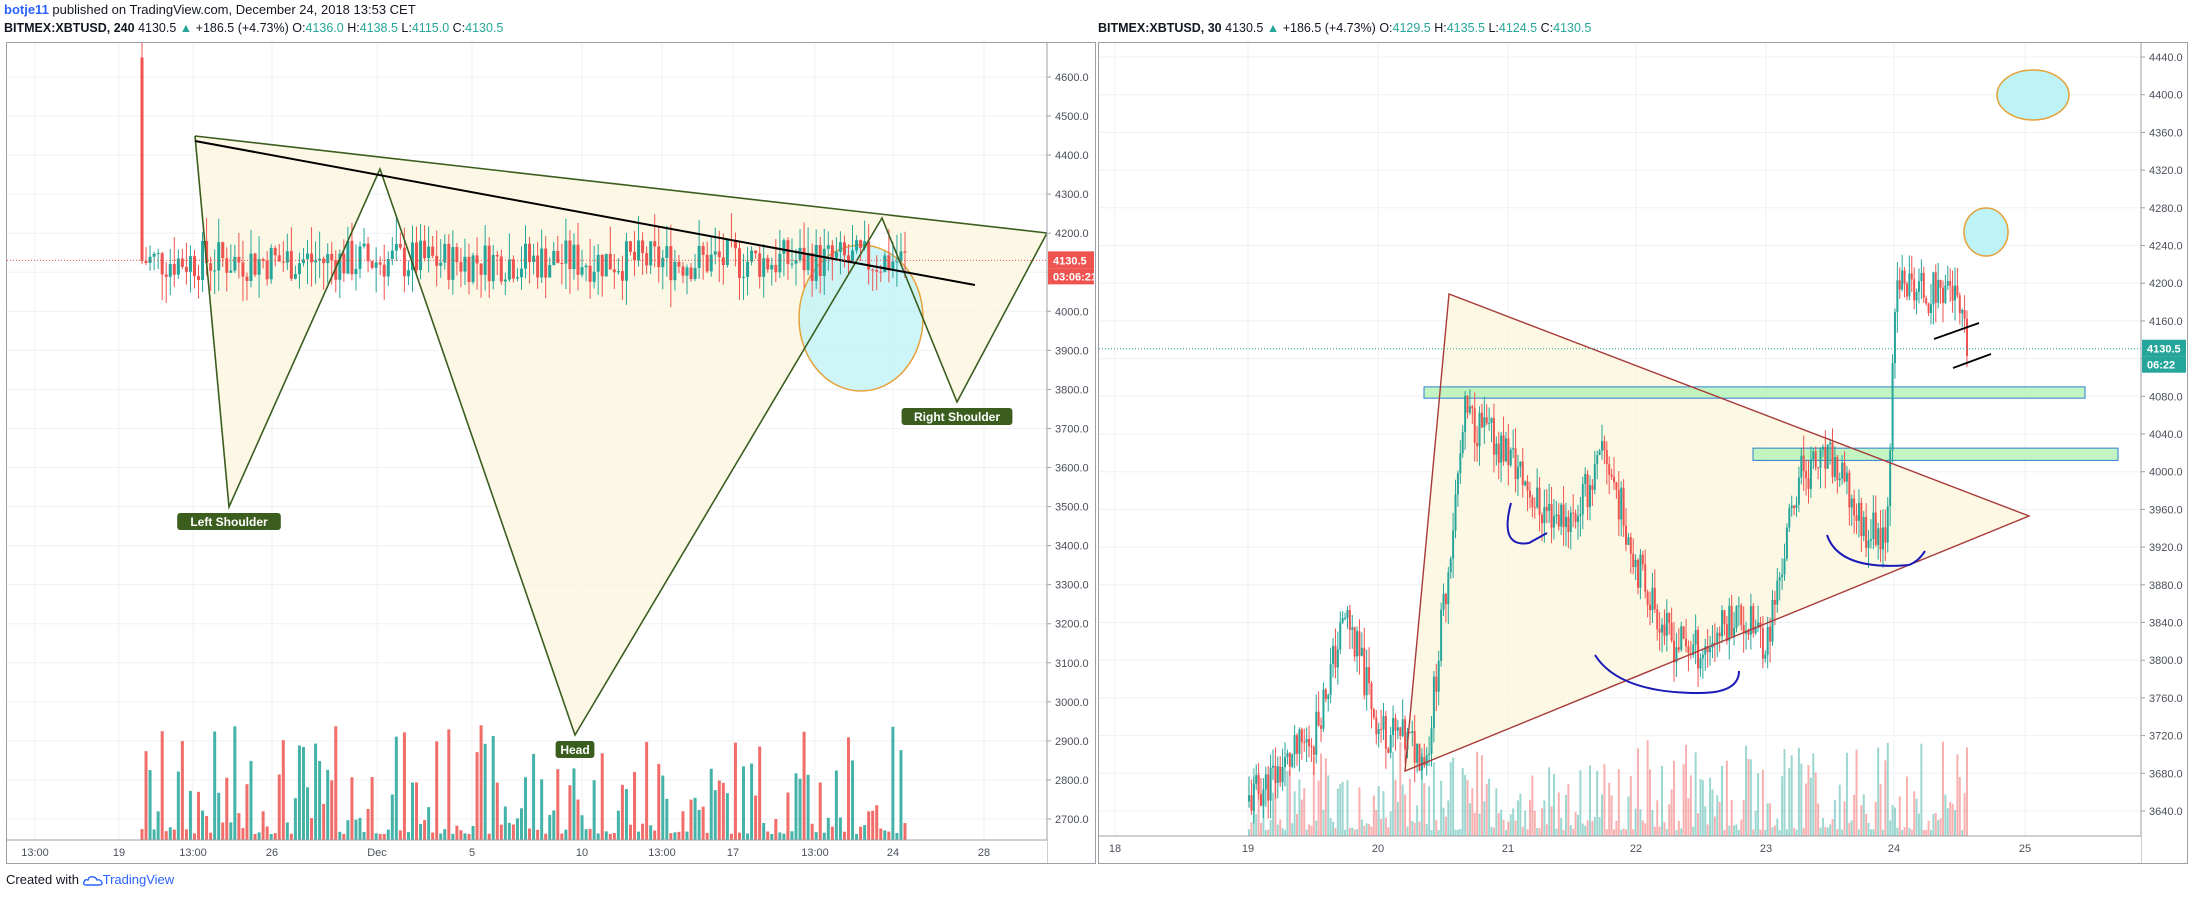 This screenshot has width=2192, height=899. I want to click on tradingview-logo: TradingView, so click(128, 879).